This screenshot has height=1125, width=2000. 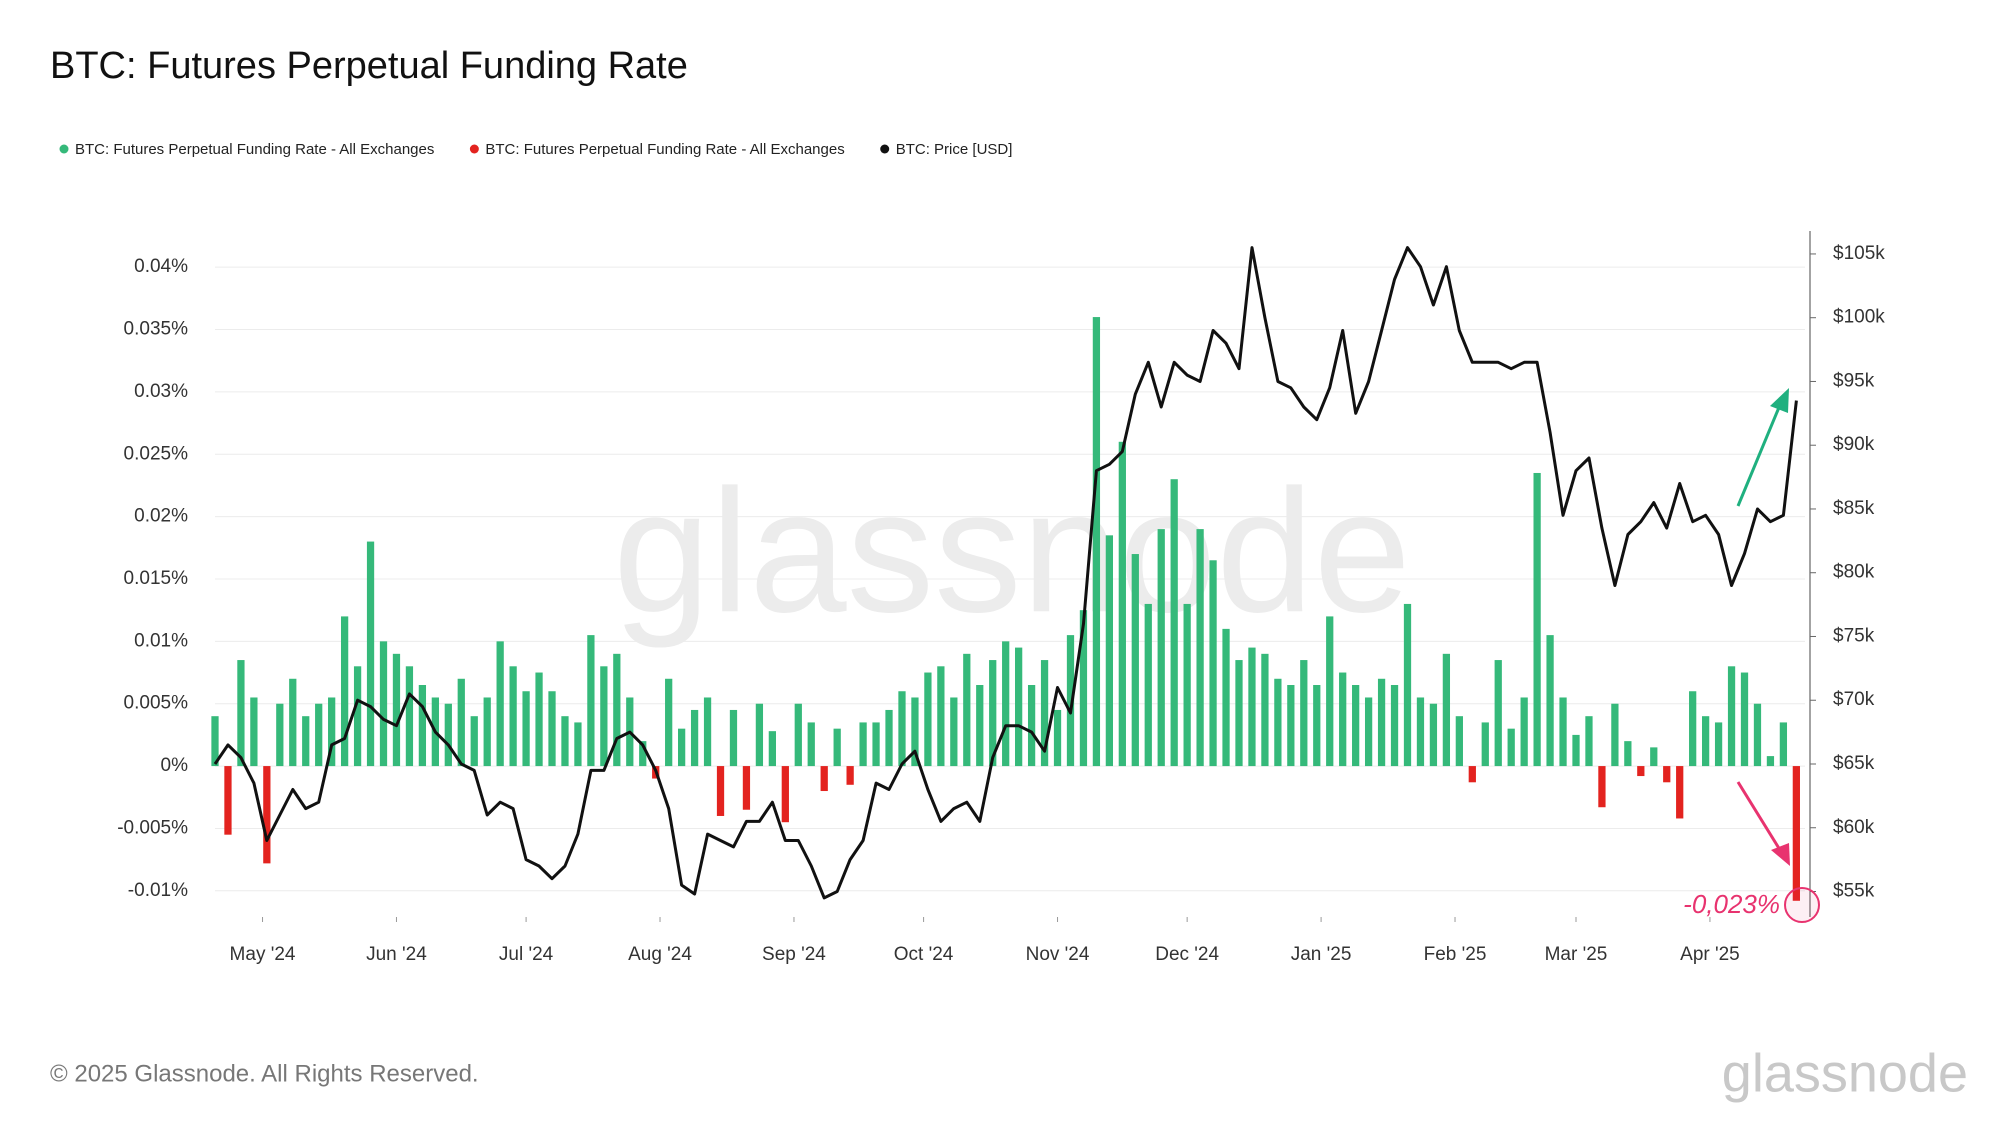 What do you see at coordinates (1802, 905) in the screenshot?
I see `highlight-circle` at bounding box center [1802, 905].